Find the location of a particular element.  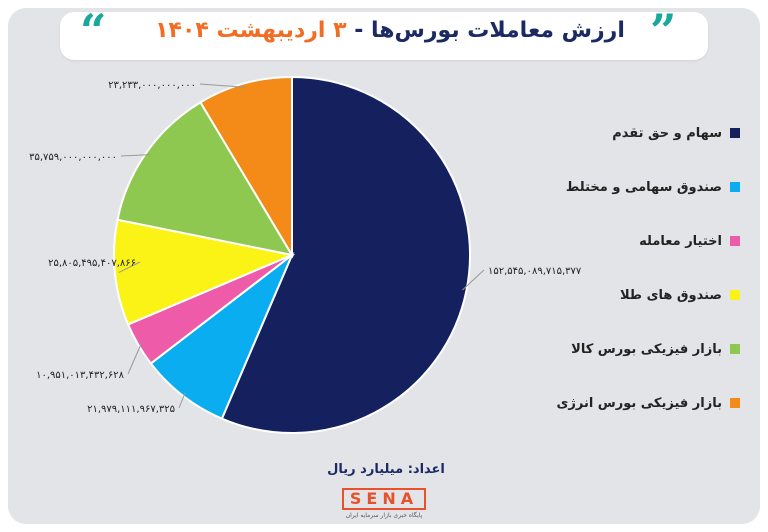

legend-item: صندوق سهامی و مختلط is located at coordinates (653, 187).